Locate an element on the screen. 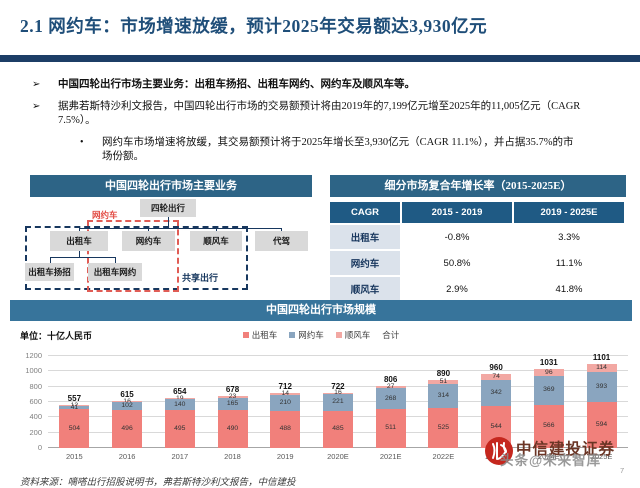  bar-total-label: 712 is located at coordinates (285, 387).